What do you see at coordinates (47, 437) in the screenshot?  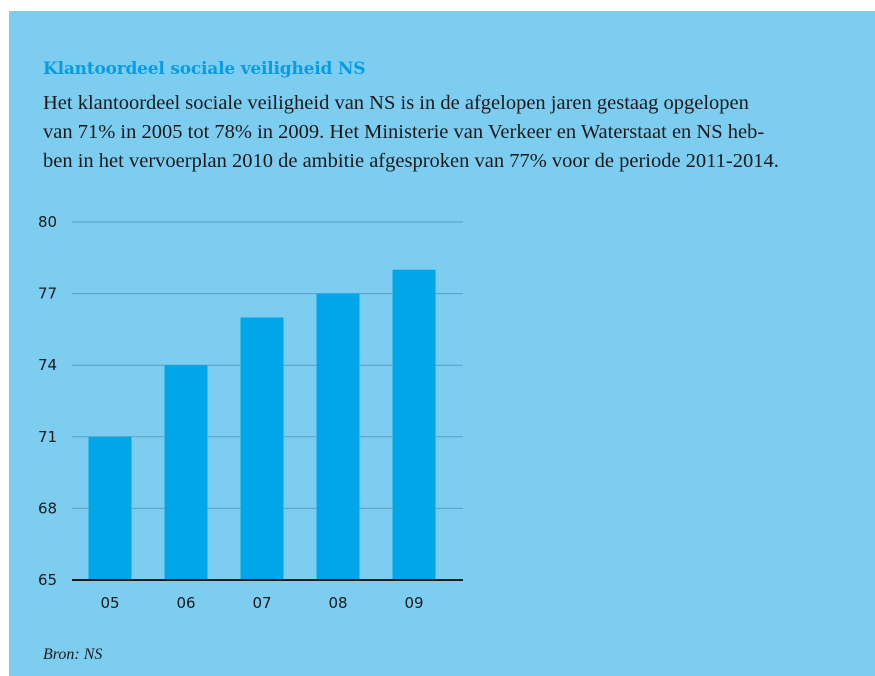 I see `y-tick-label: 71` at bounding box center [47, 437].